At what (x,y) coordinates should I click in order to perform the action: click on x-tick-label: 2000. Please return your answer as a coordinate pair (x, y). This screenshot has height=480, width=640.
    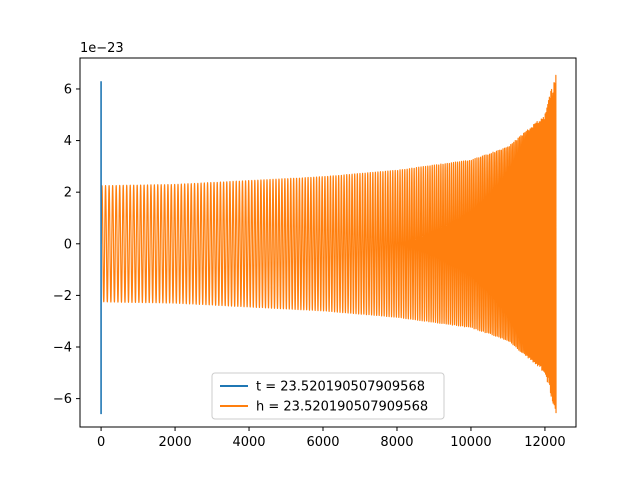
    Looking at the image, I should click on (175, 442).